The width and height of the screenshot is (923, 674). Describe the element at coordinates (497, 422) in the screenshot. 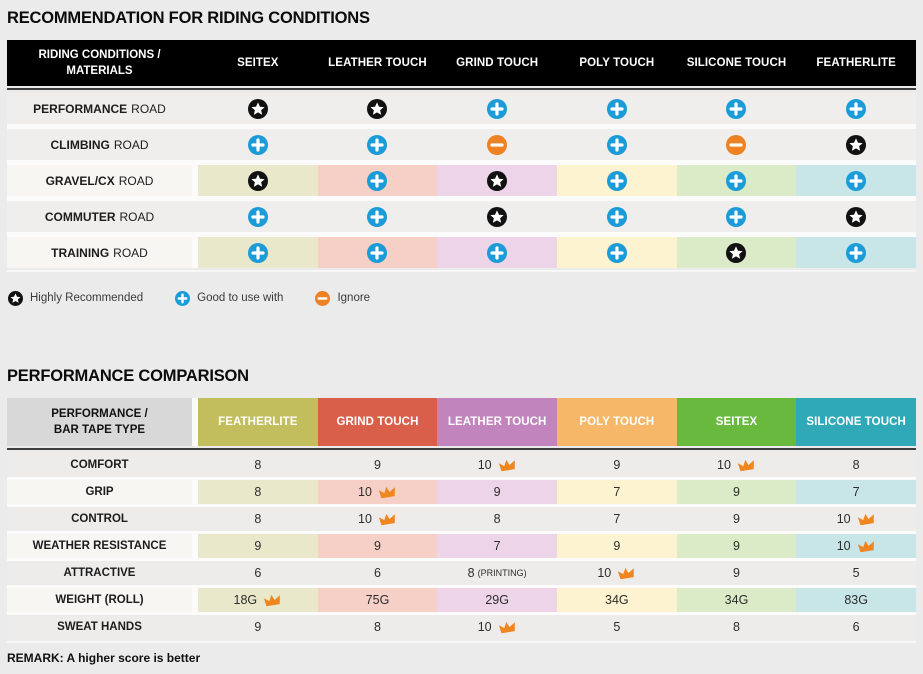

I see `tape-column-header: LEATHER TOUCH` at that location.